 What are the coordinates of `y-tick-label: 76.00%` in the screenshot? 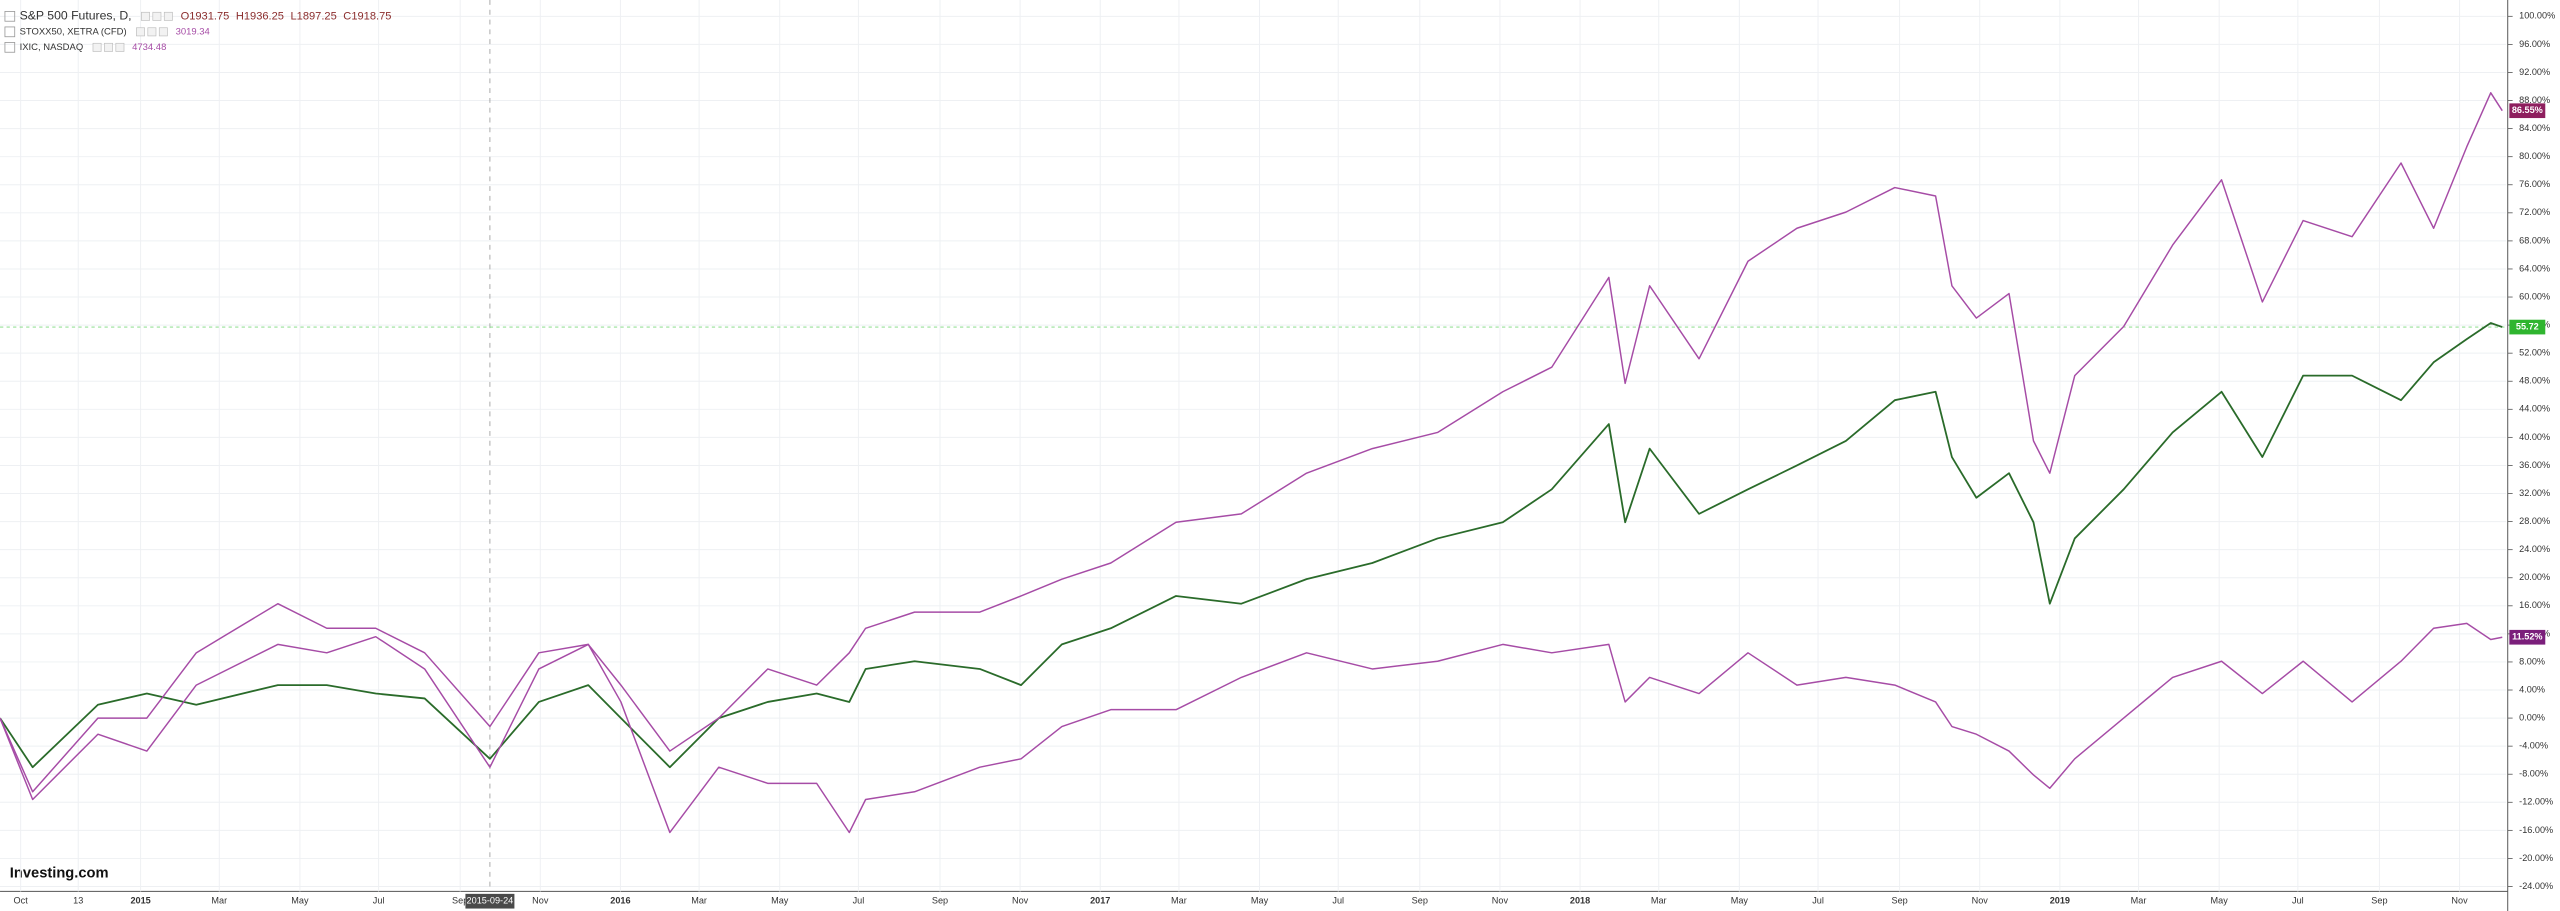 It's located at (2534, 184).